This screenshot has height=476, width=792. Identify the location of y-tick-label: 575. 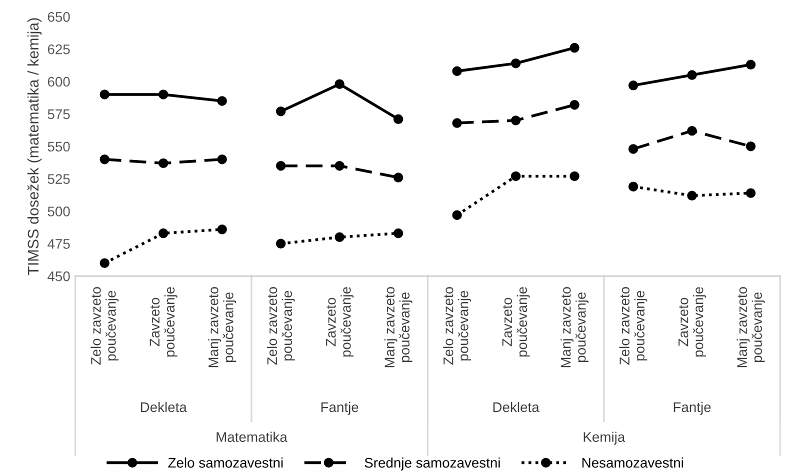
(59, 114).